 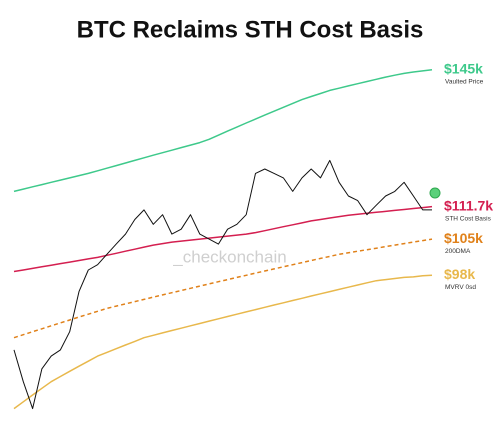 I want to click on series-name: Vaulted Price, so click(x=464, y=82).